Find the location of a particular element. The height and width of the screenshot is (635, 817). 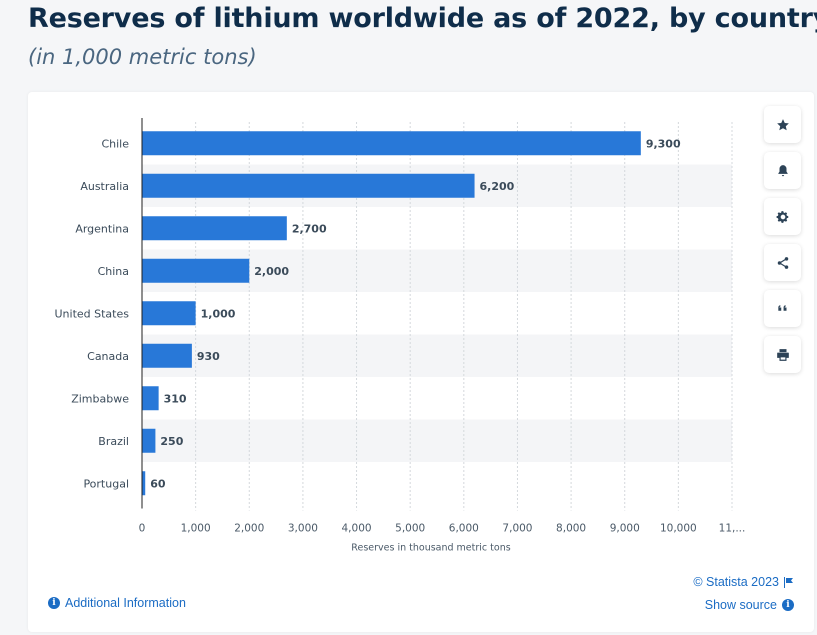

favorite-button is located at coordinates (782, 124).